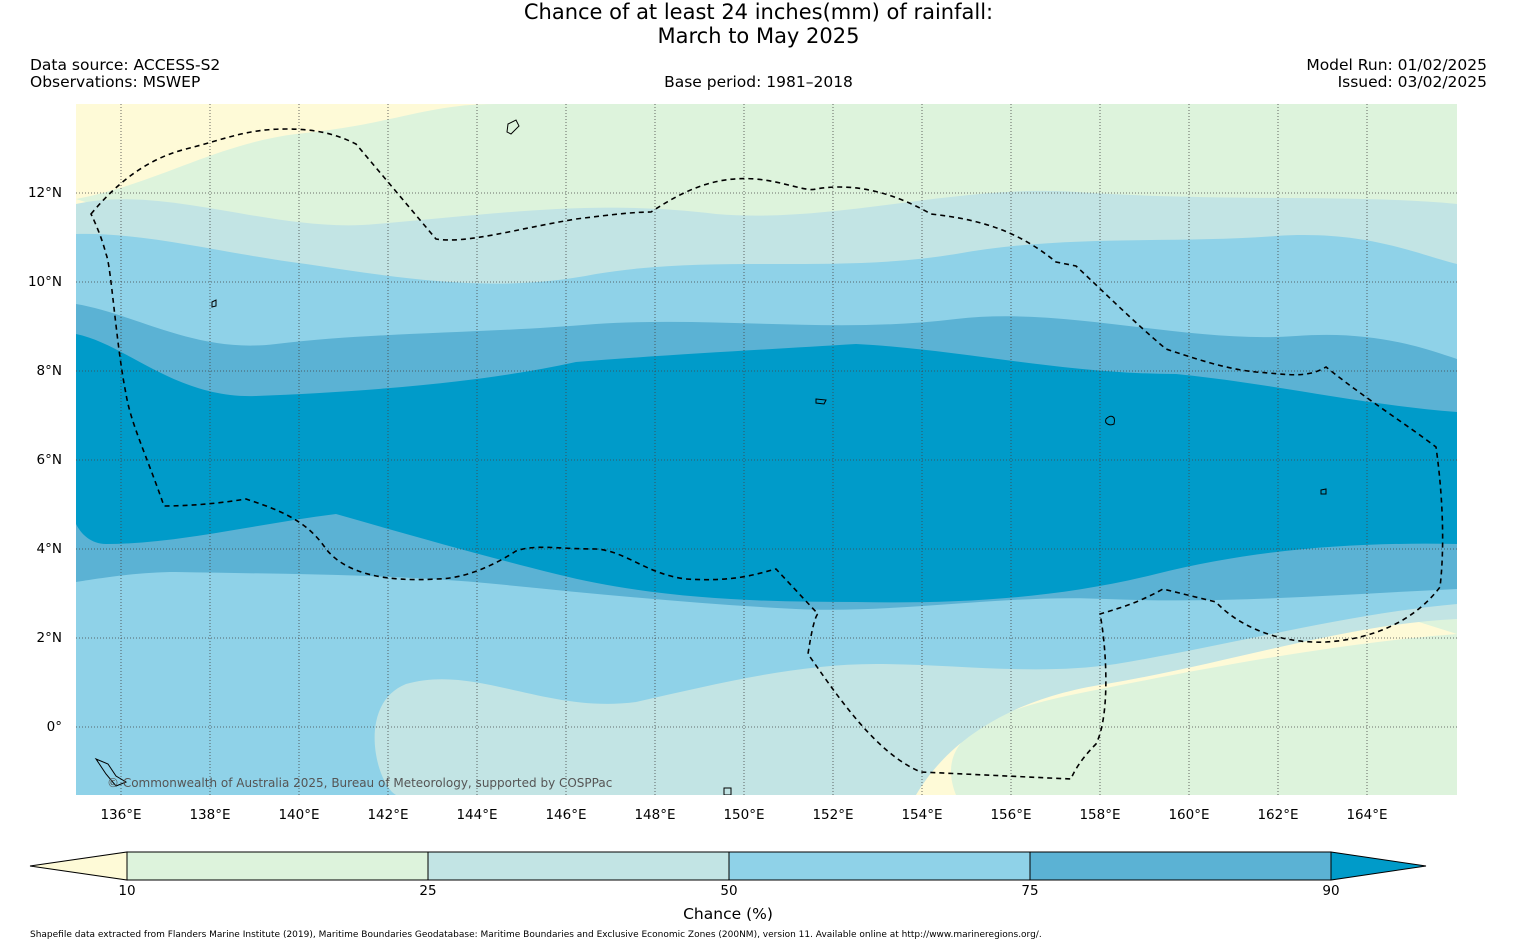 This screenshot has height=947, width=1517. Describe the element at coordinates (566, 815) in the screenshot. I see `lon-label-146e: 146°E` at that location.